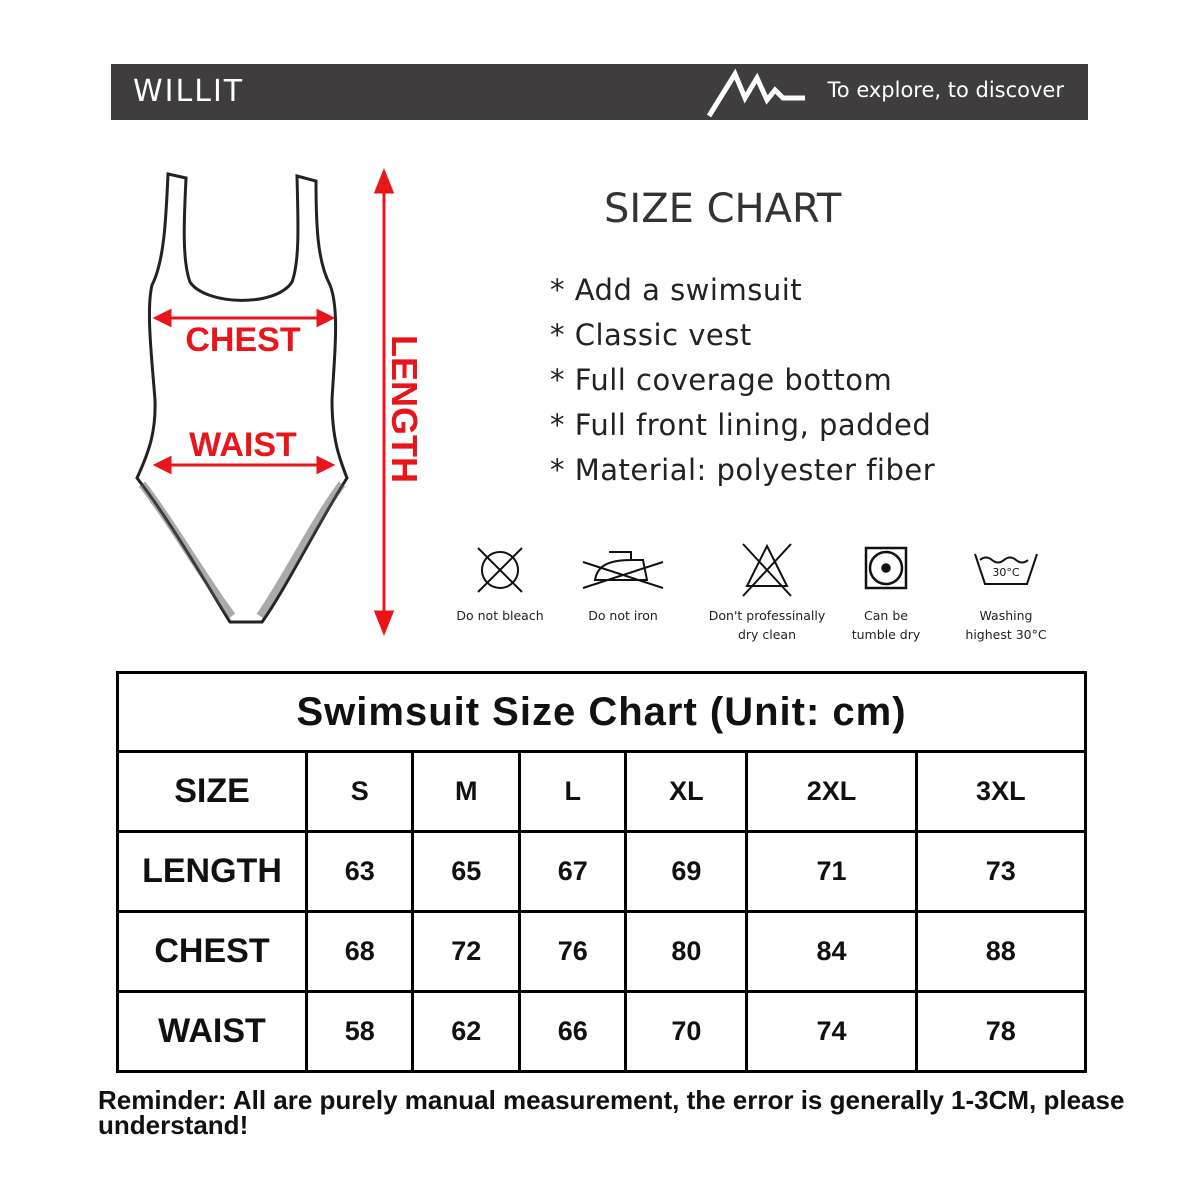 Image resolution: width=1200 pixels, height=1200 pixels. Describe the element at coordinates (831, 1031) in the screenshot. I see `table-cell: 74` at that location.